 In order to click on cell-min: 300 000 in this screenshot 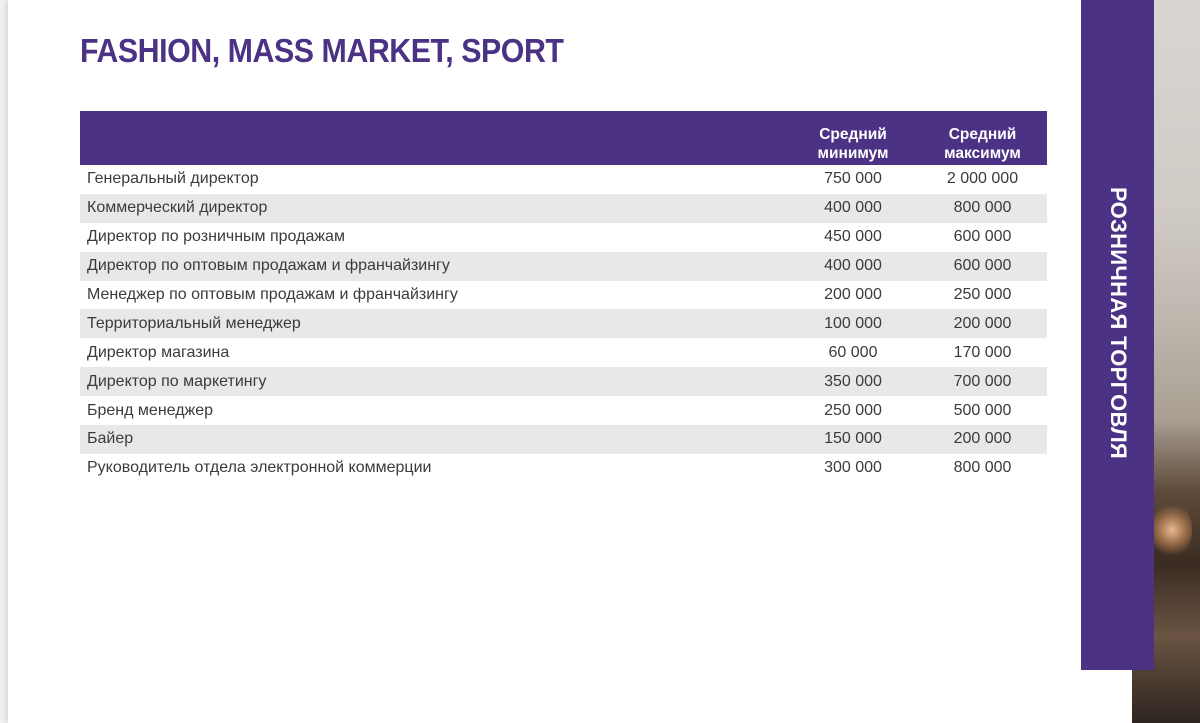, I will do `click(853, 468)`.